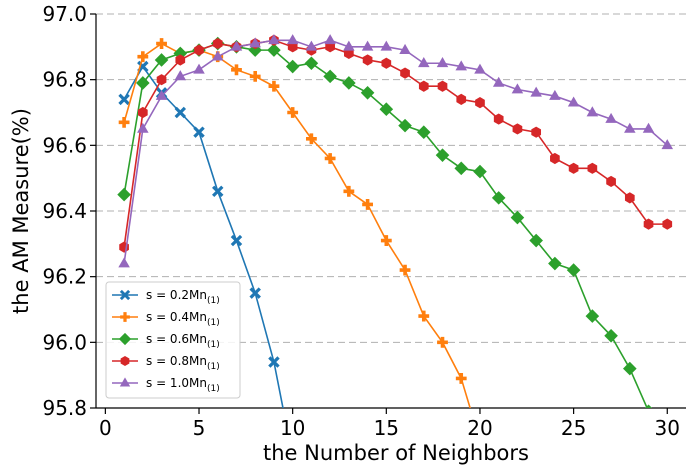 The width and height of the screenshot is (686, 470). I want to click on x-tick-label: 10, so click(292, 428).